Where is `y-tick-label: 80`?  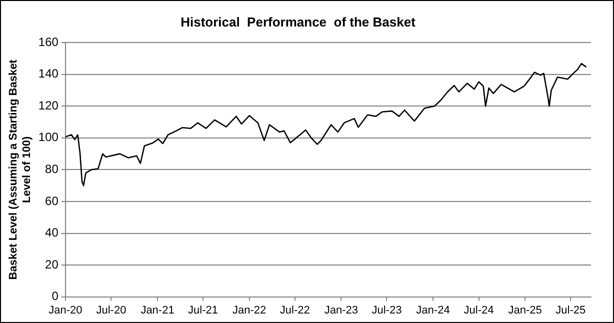 y-tick-label: 80 is located at coordinates (52, 169).